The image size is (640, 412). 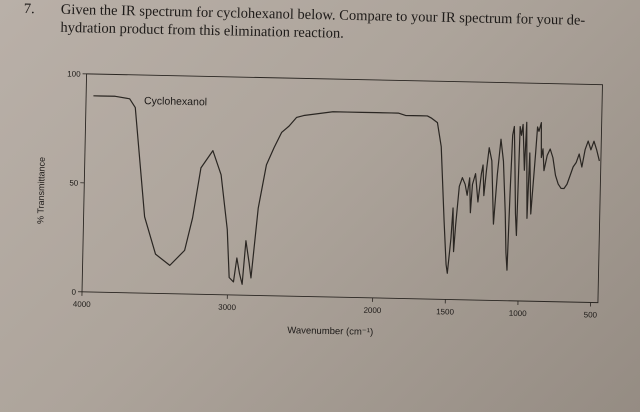 I want to click on y-tick-label: 50, so click(x=74, y=183).